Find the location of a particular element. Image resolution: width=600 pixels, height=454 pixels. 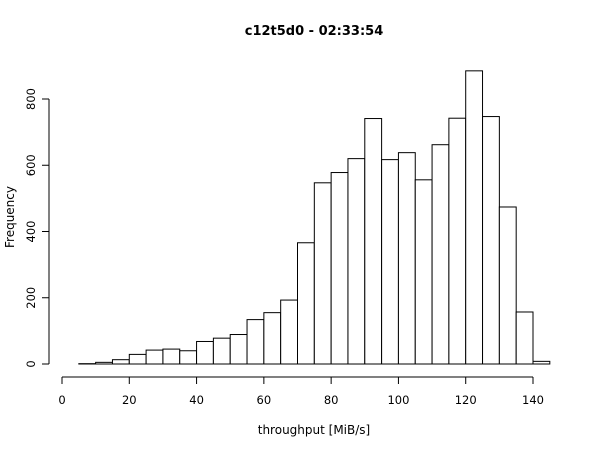

x-tick-label: 0 is located at coordinates (61, 400).